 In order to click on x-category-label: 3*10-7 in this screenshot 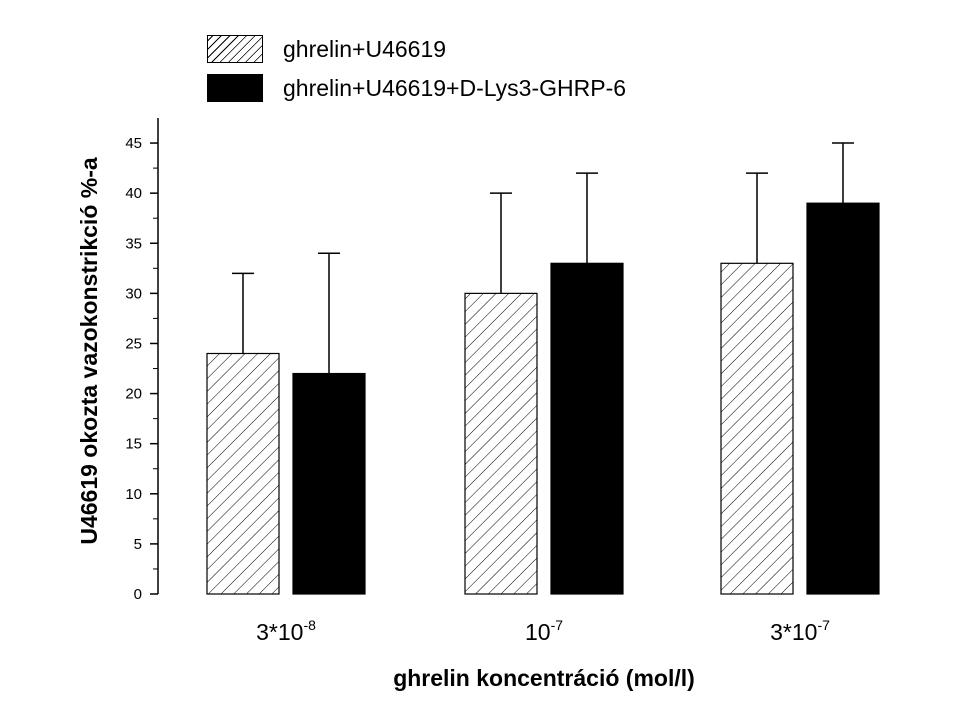, I will do `click(800, 631)`.